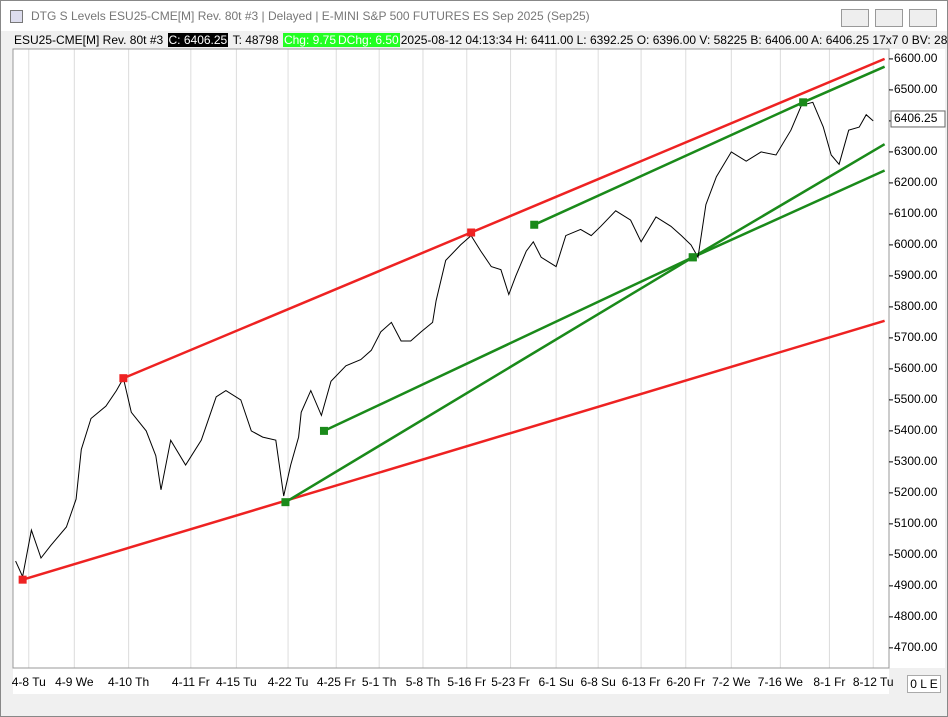 Image resolution: width=948 pixels, height=717 pixels. What do you see at coordinates (310, 40) in the screenshot?
I see `change: Chg: 9.75` at bounding box center [310, 40].